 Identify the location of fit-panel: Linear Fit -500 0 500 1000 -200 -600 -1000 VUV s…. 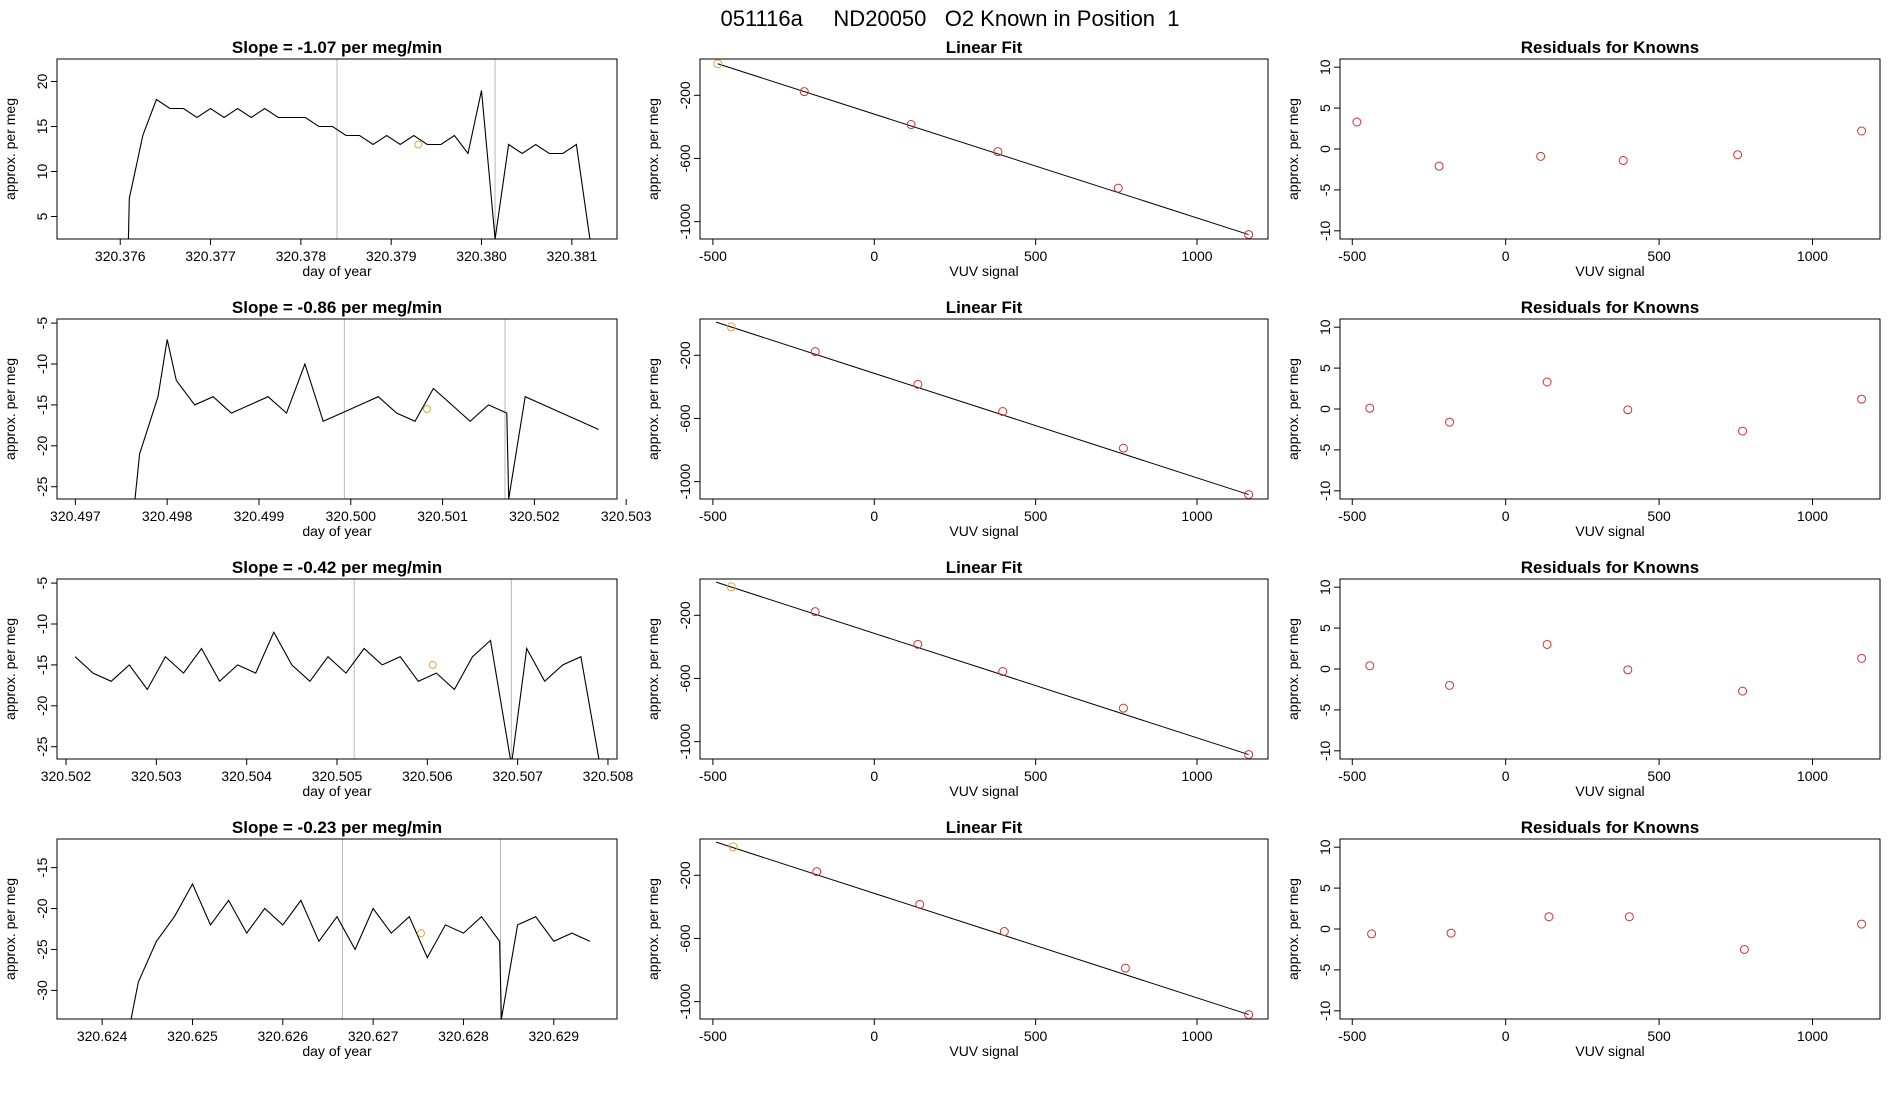
(957, 418).